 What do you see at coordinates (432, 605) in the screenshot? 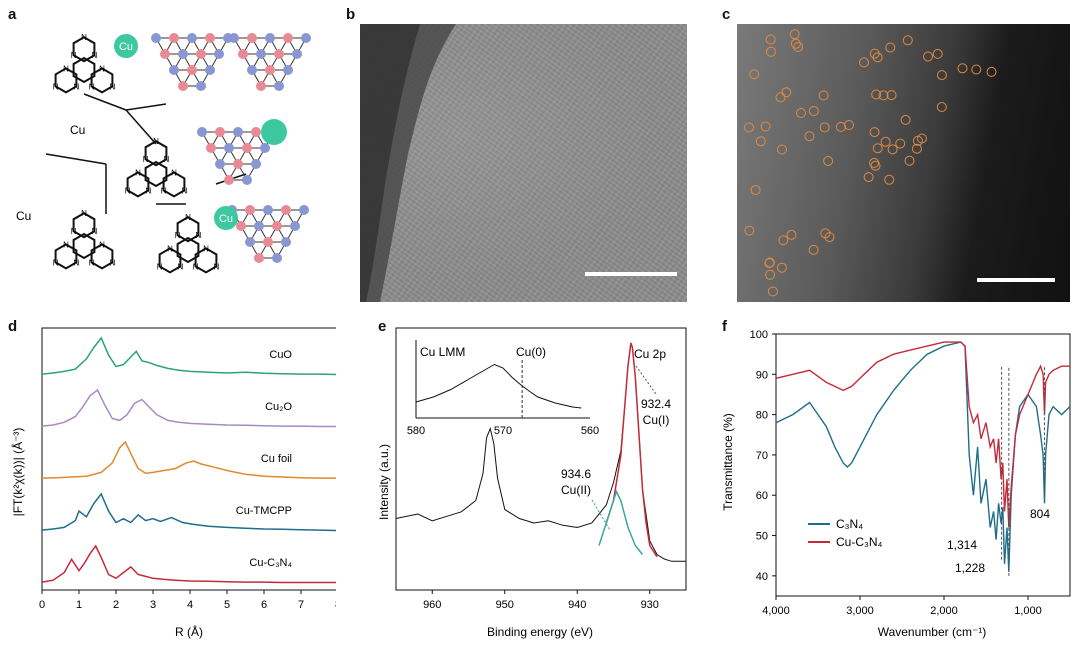
I see `x-tick-label: 960` at bounding box center [432, 605].